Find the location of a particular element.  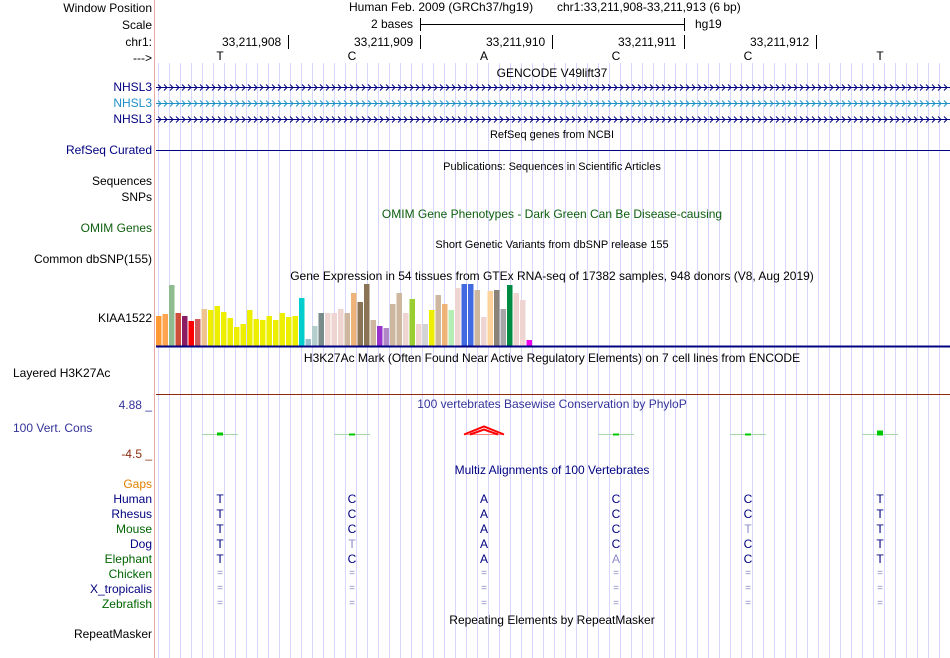

refseq-track-title: RefSeq genes from NCBI is located at coordinates (552, 135).